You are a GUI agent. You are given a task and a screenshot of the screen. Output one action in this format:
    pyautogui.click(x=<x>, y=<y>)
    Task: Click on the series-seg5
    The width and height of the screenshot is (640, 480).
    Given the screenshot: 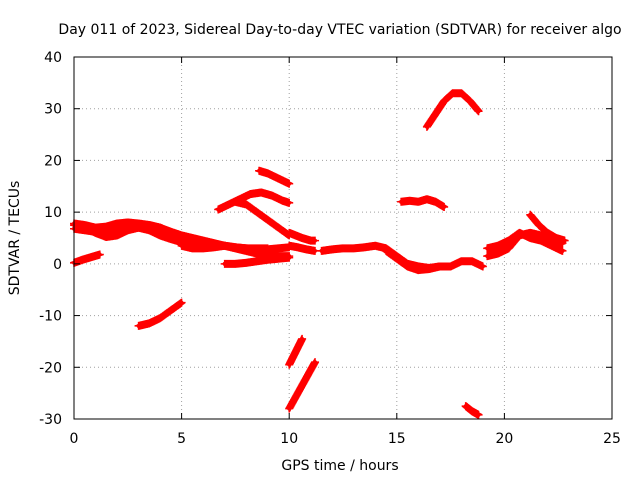 What is the action you would take?
    pyautogui.click(x=160, y=314)
    